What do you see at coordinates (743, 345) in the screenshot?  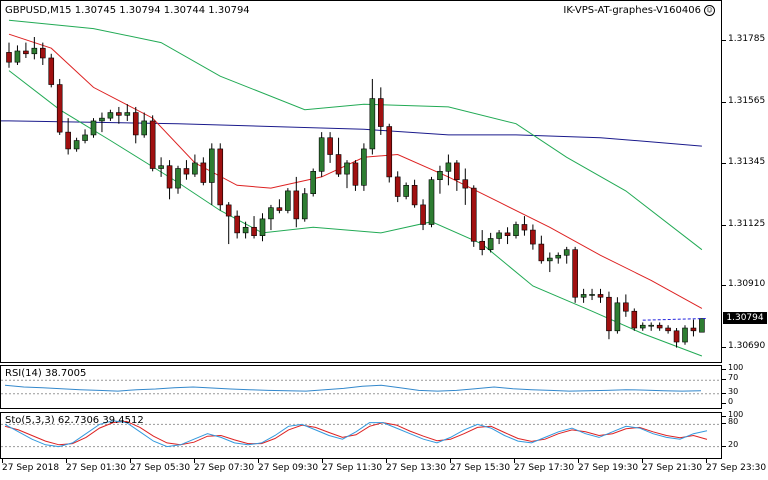 I see `price-axis-tick: 1.30690` at bounding box center [743, 345].